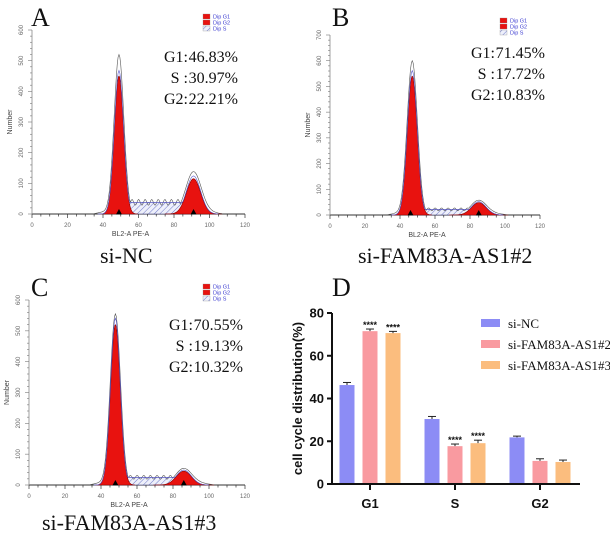 The image size is (610, 542). I want to click on y-tick-label: 100, so click(320, 189).